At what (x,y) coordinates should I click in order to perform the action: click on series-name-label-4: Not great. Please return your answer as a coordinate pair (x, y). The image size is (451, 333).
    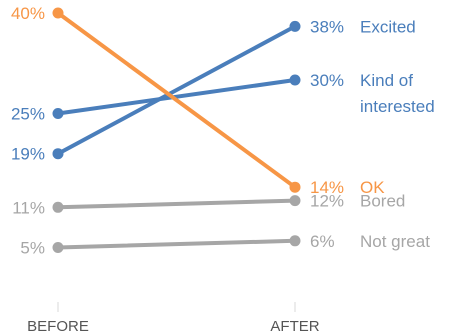
    Looking at the image, I should click on (395, 241).